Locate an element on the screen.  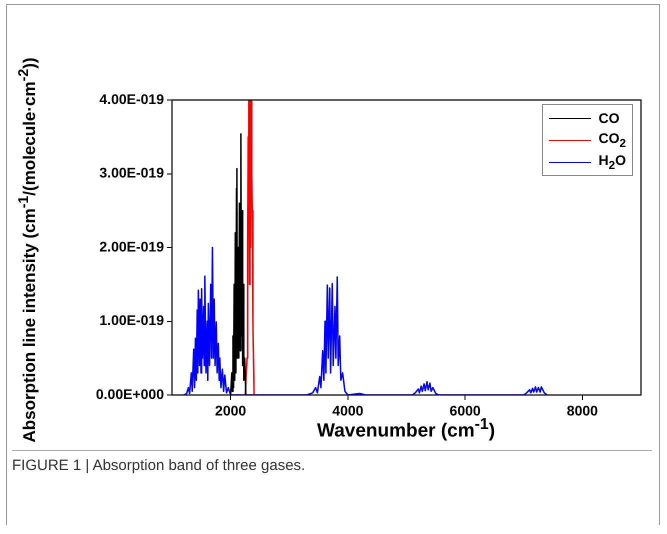
x-tick-label: 2000 is located at coordinates (230, 410).